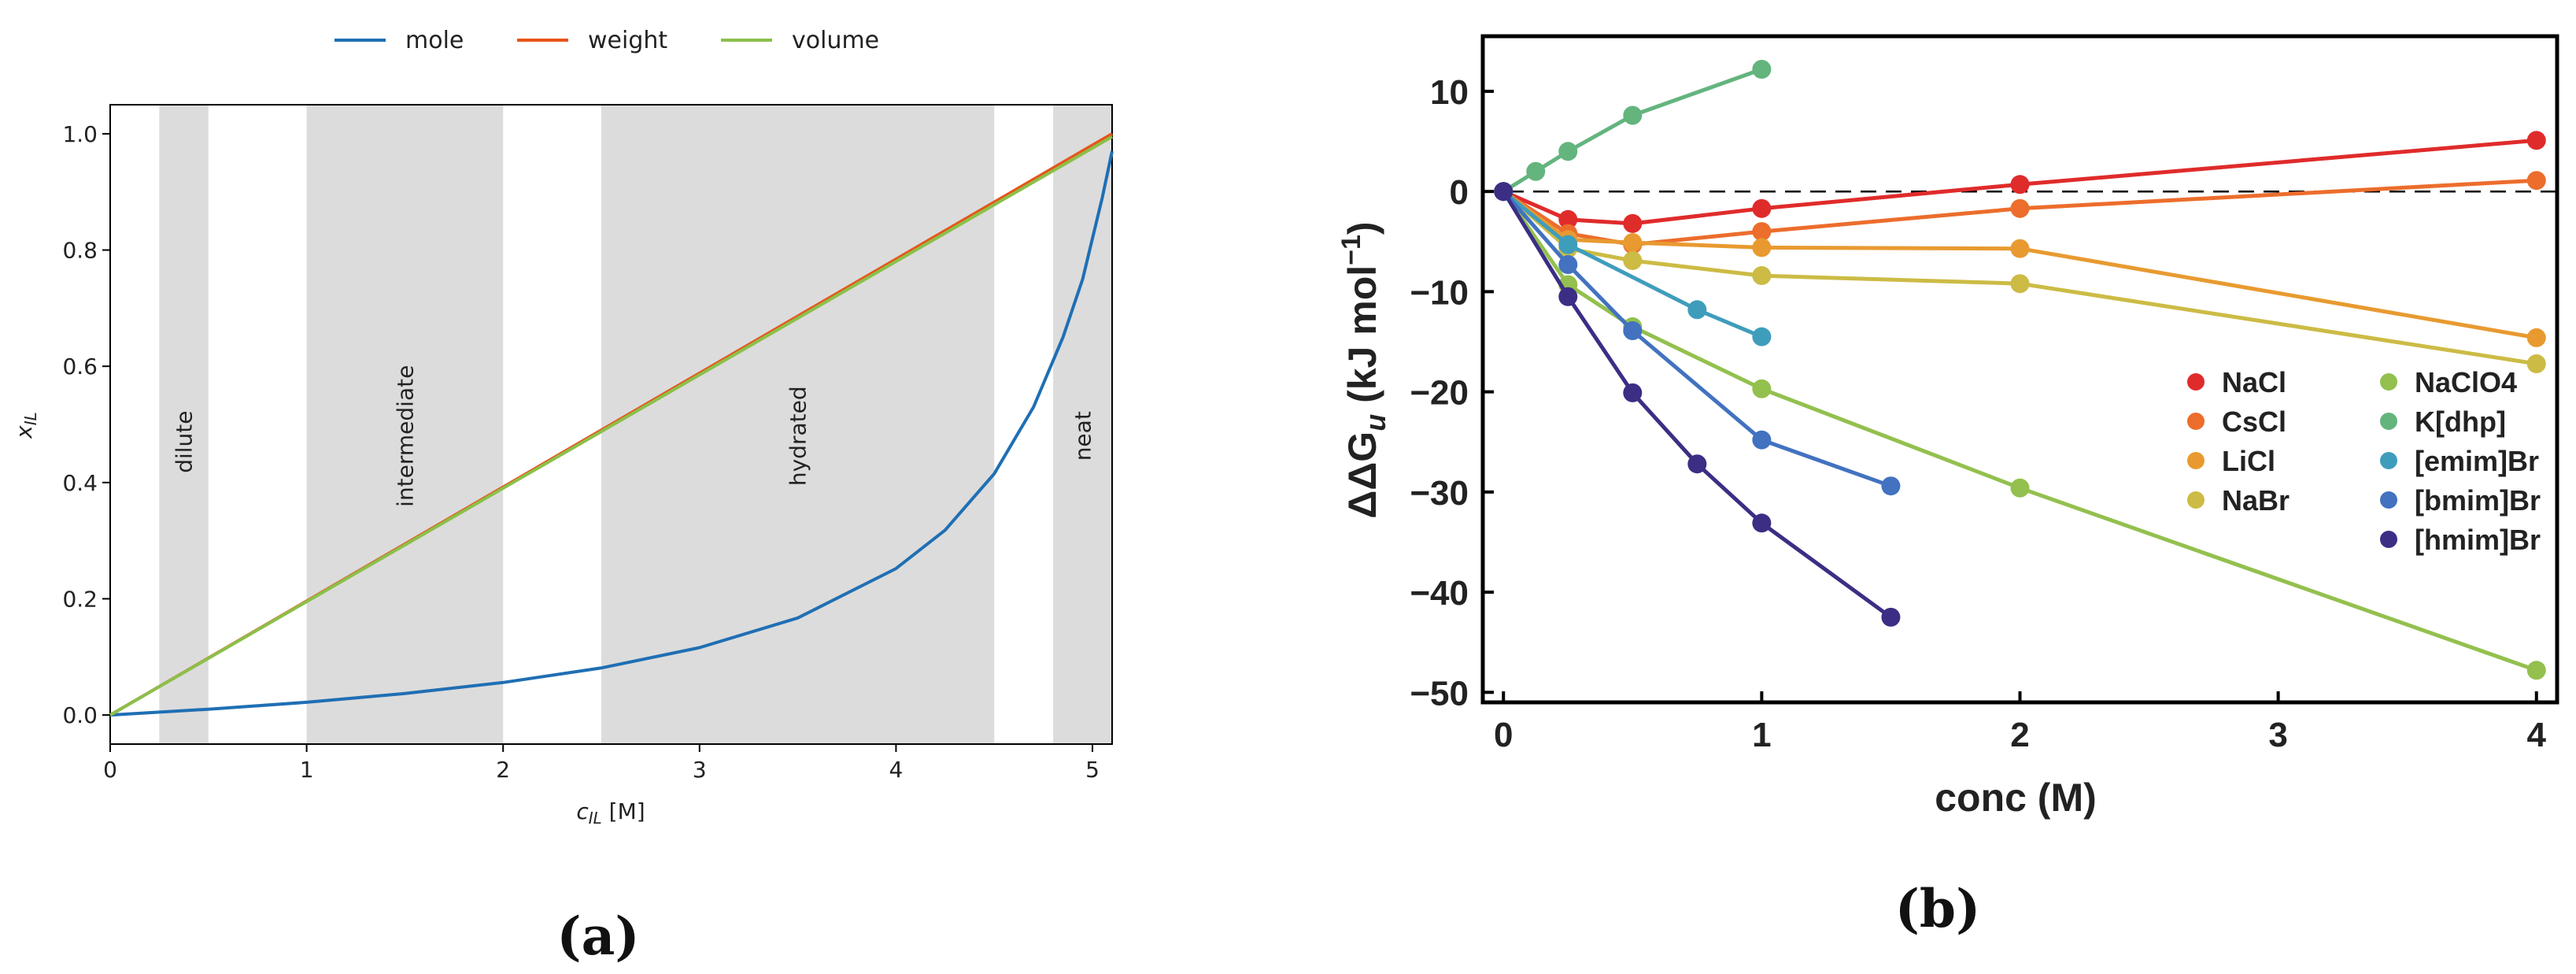 Image resolution: width=2576 pixels, height=974 pixels. I want to click on legend-label-emim-br: [emim]Br, so click(2477, 461).